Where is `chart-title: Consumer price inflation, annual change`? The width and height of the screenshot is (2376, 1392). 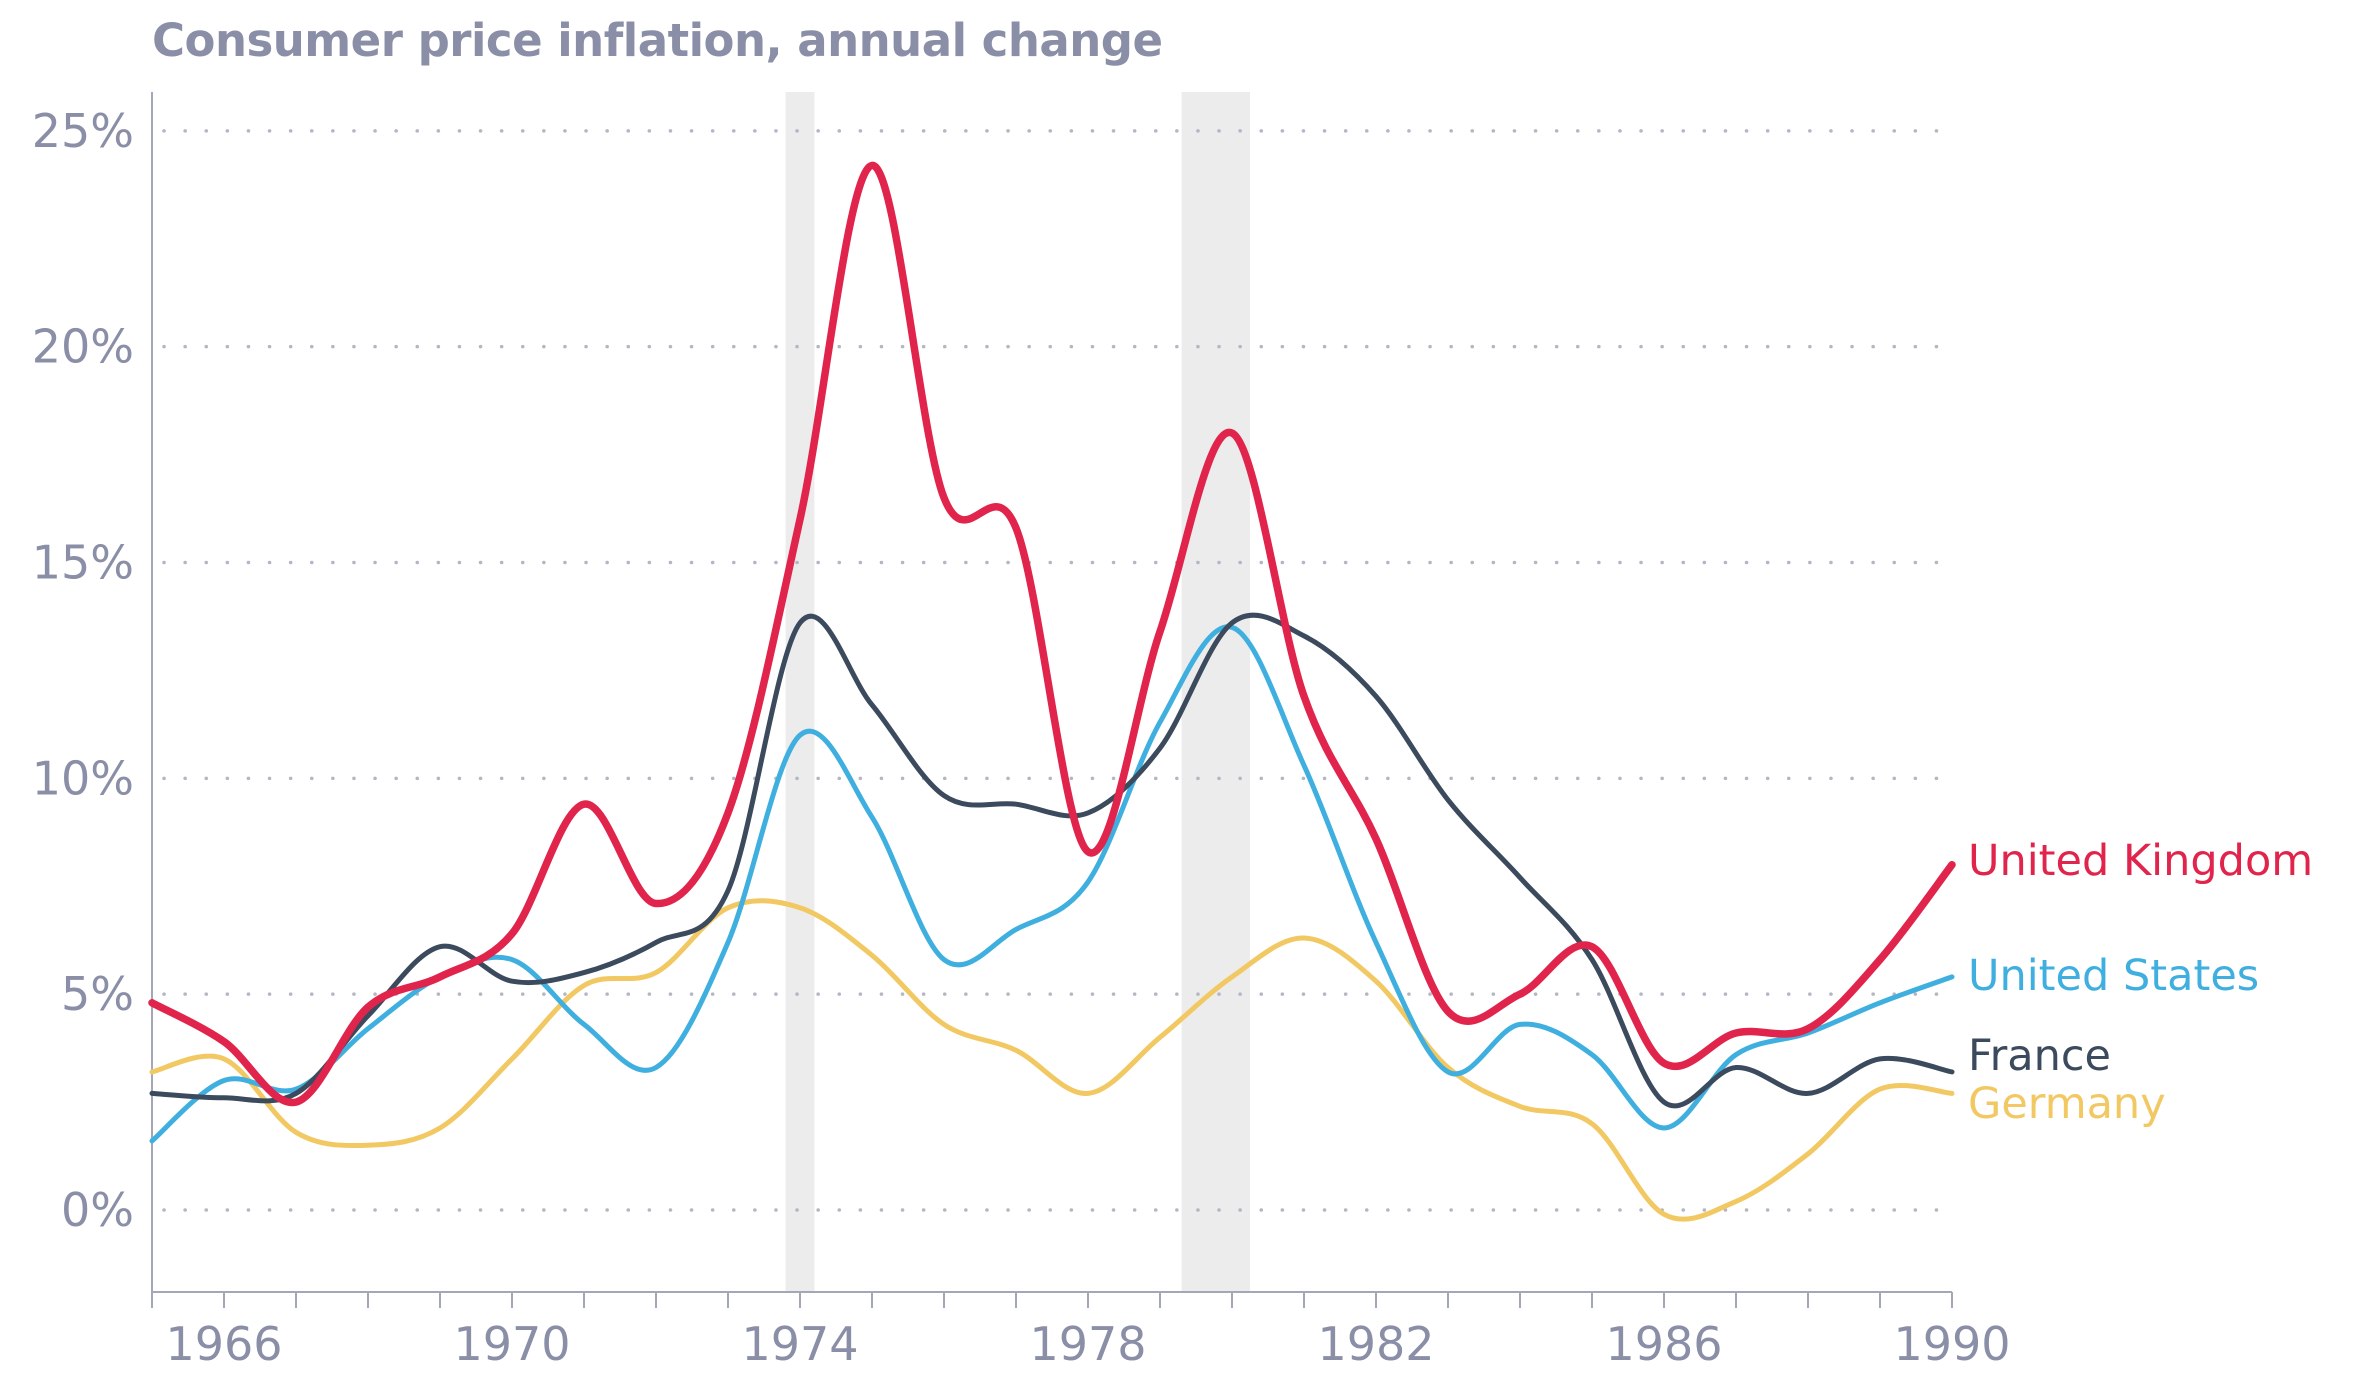 chart-title: Consumer price inflation, annual change is located at coordinates (657, 40).